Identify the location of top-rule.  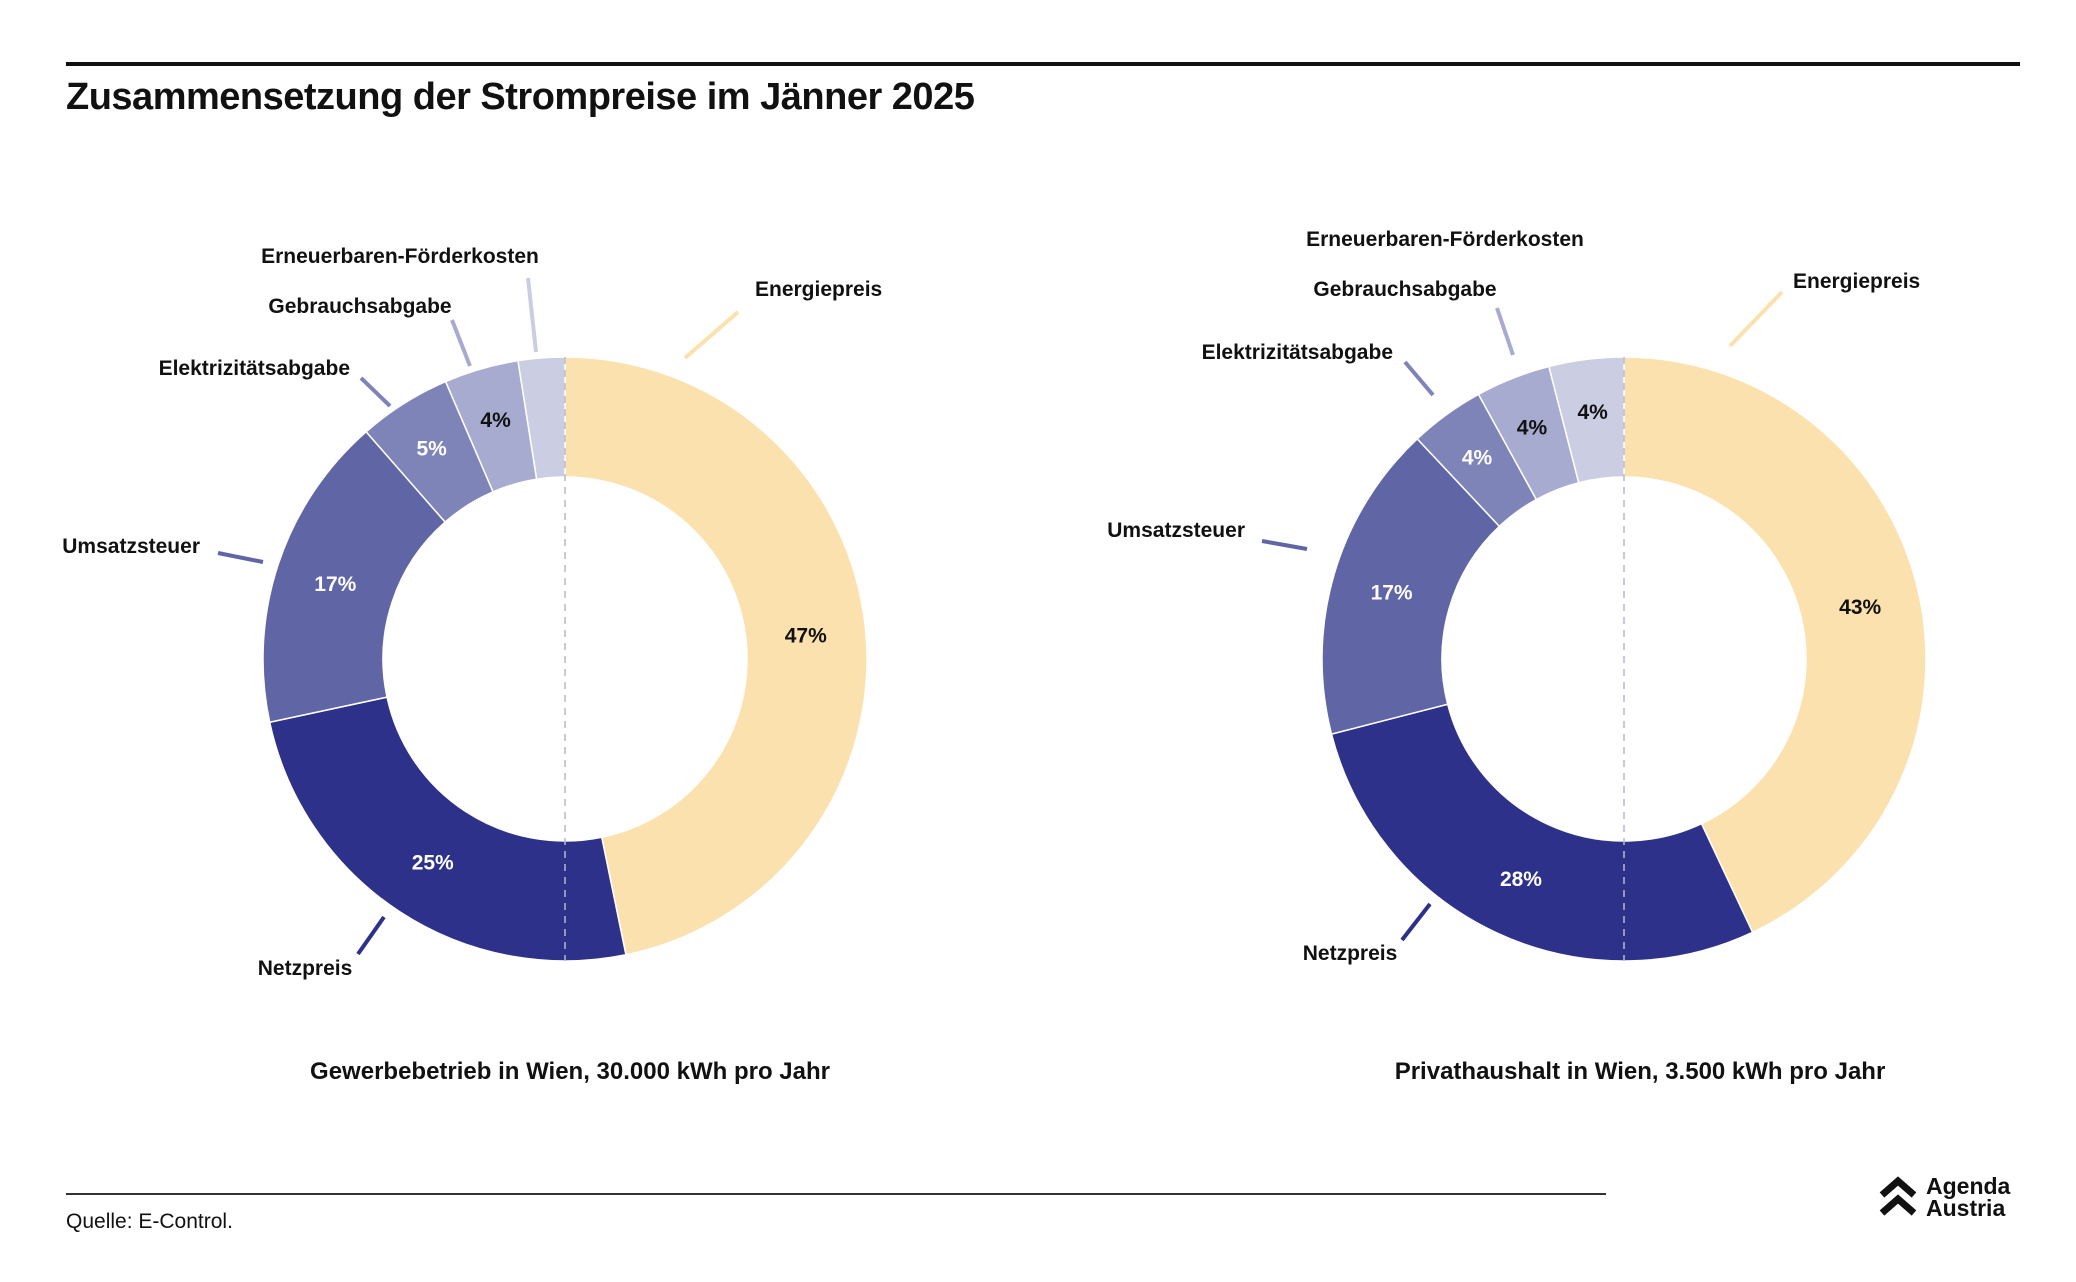
(1043, 64).